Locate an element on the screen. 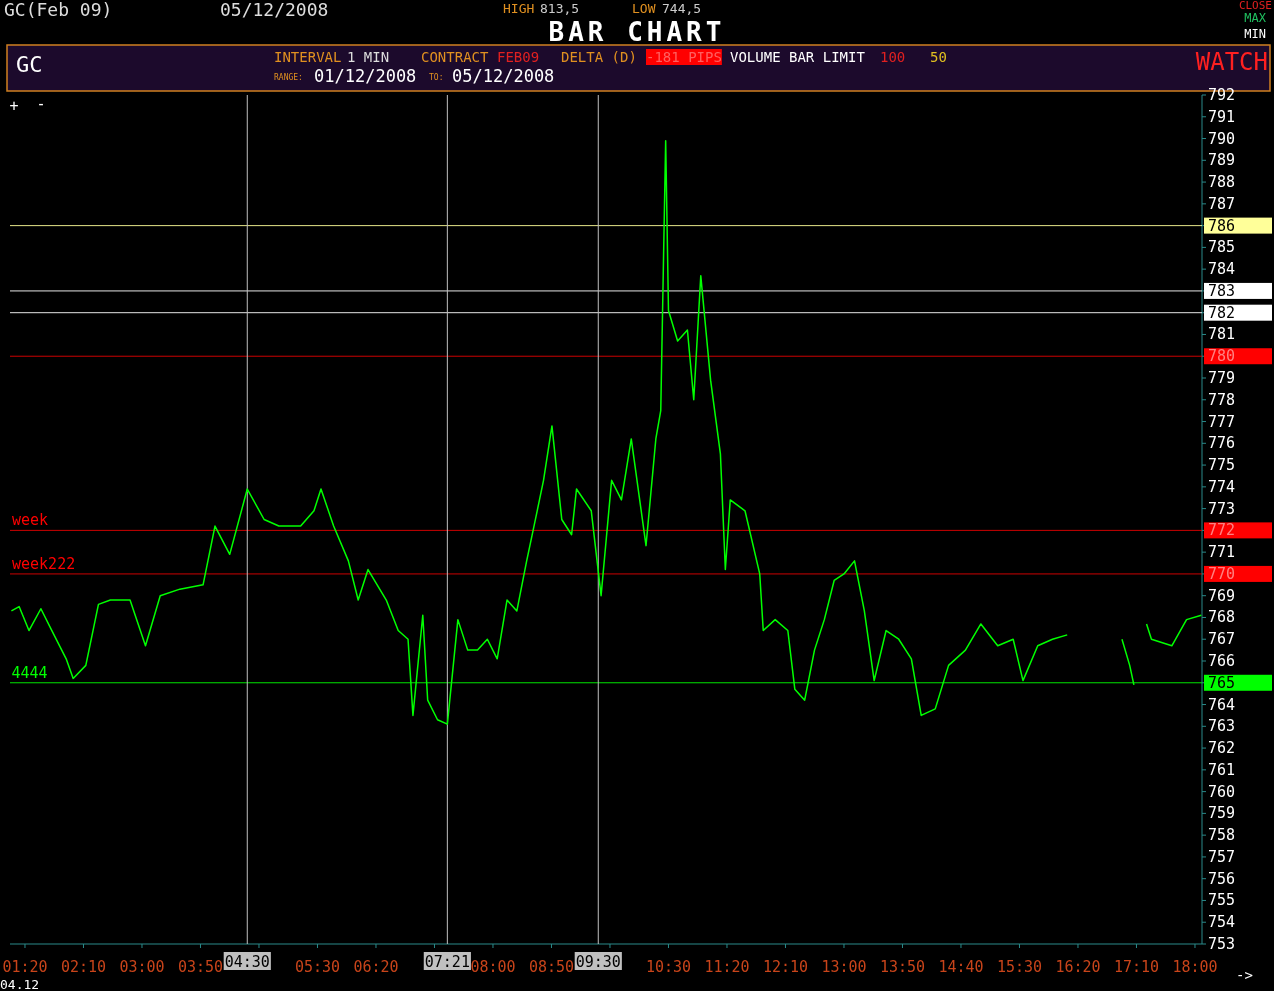 The width and height of the screenshot is (1274, 991). y-tick-label: 782 is located at coordinates (1222, 312).